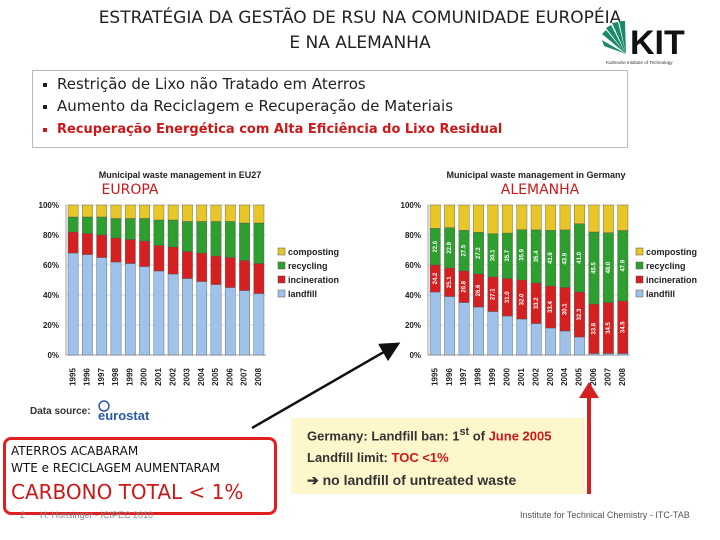 The image size is (720, 540). I want to click on data-label: 41.9, so click(551, 258).